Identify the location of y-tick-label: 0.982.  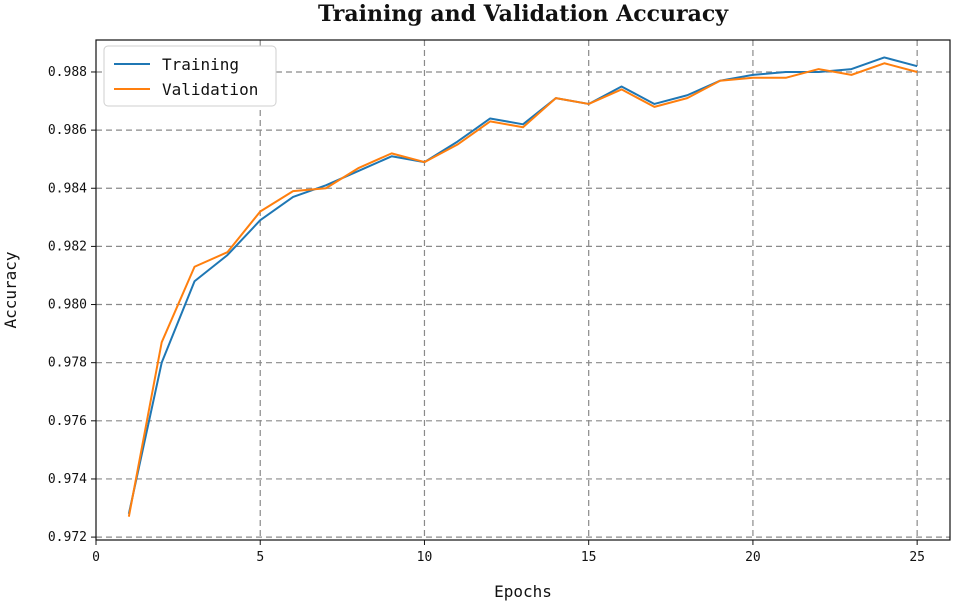
(67, 246).